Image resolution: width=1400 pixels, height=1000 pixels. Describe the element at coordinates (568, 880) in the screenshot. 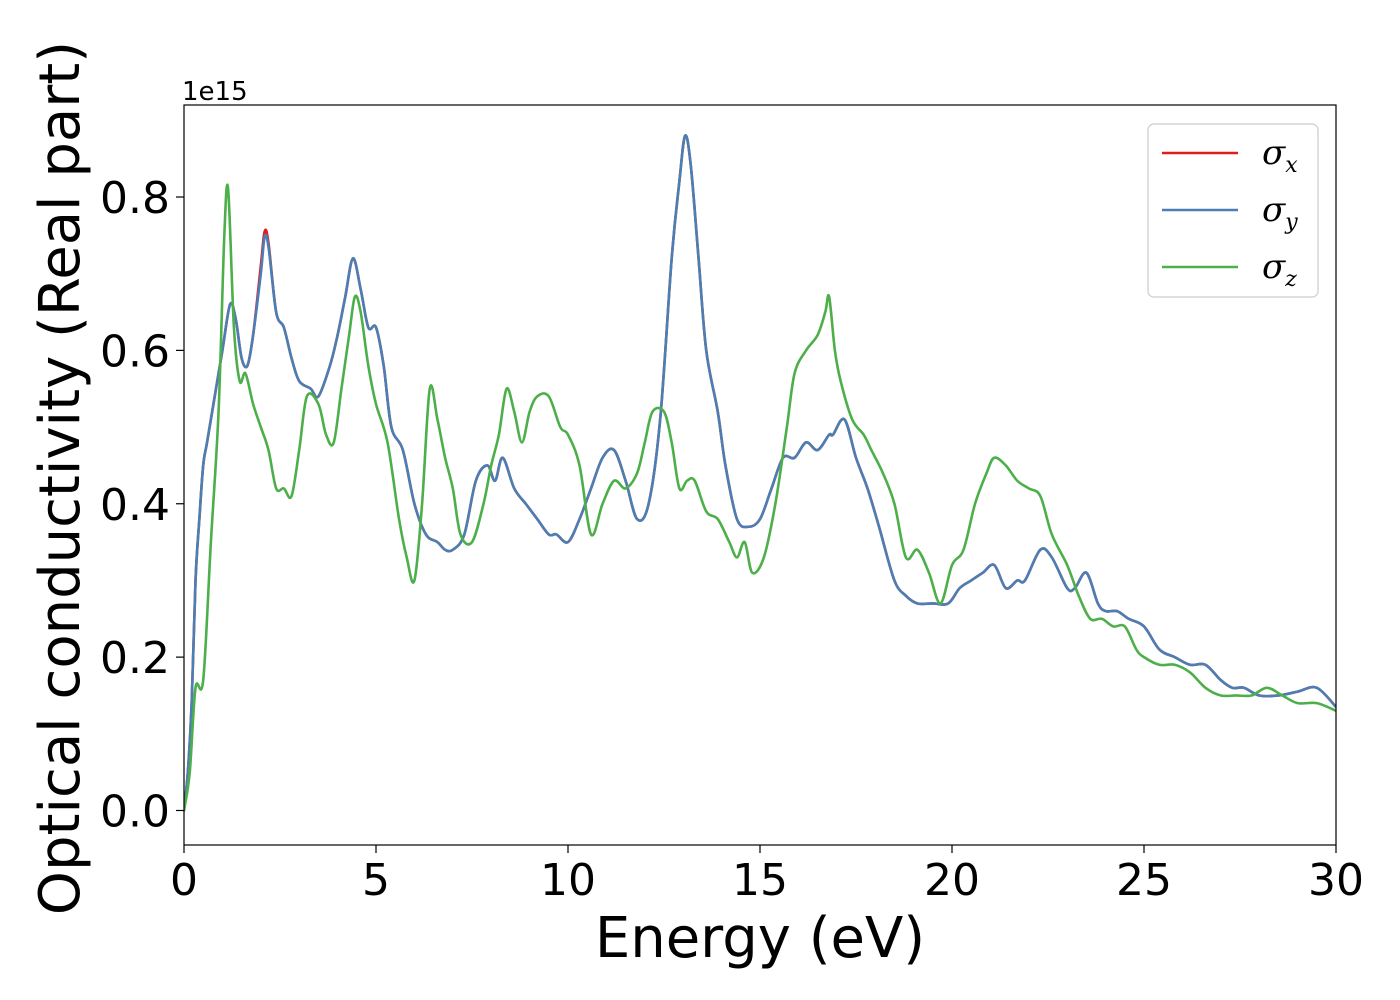

I see `x-tick-label: 10` at that location.